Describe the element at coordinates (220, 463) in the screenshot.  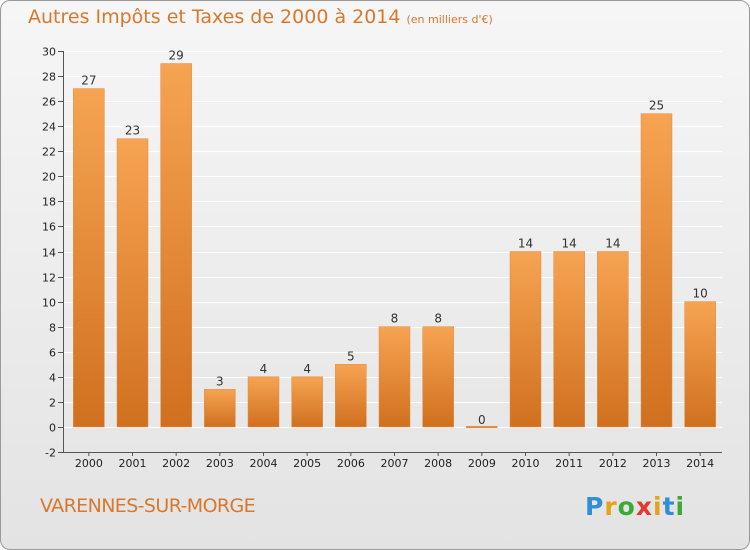
I see `x-tick-label: 2003` at that location.